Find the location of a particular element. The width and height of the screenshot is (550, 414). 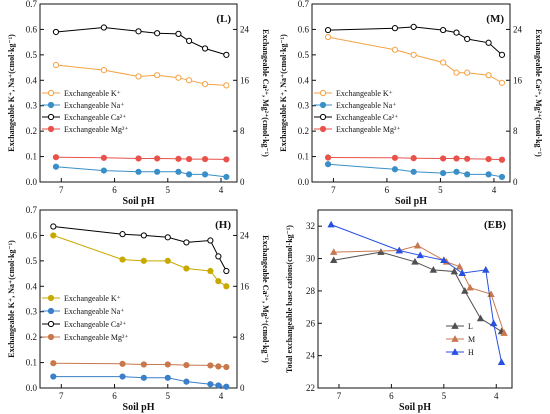

y-right-tick-label: 0 is located at coordinates (515, 182).